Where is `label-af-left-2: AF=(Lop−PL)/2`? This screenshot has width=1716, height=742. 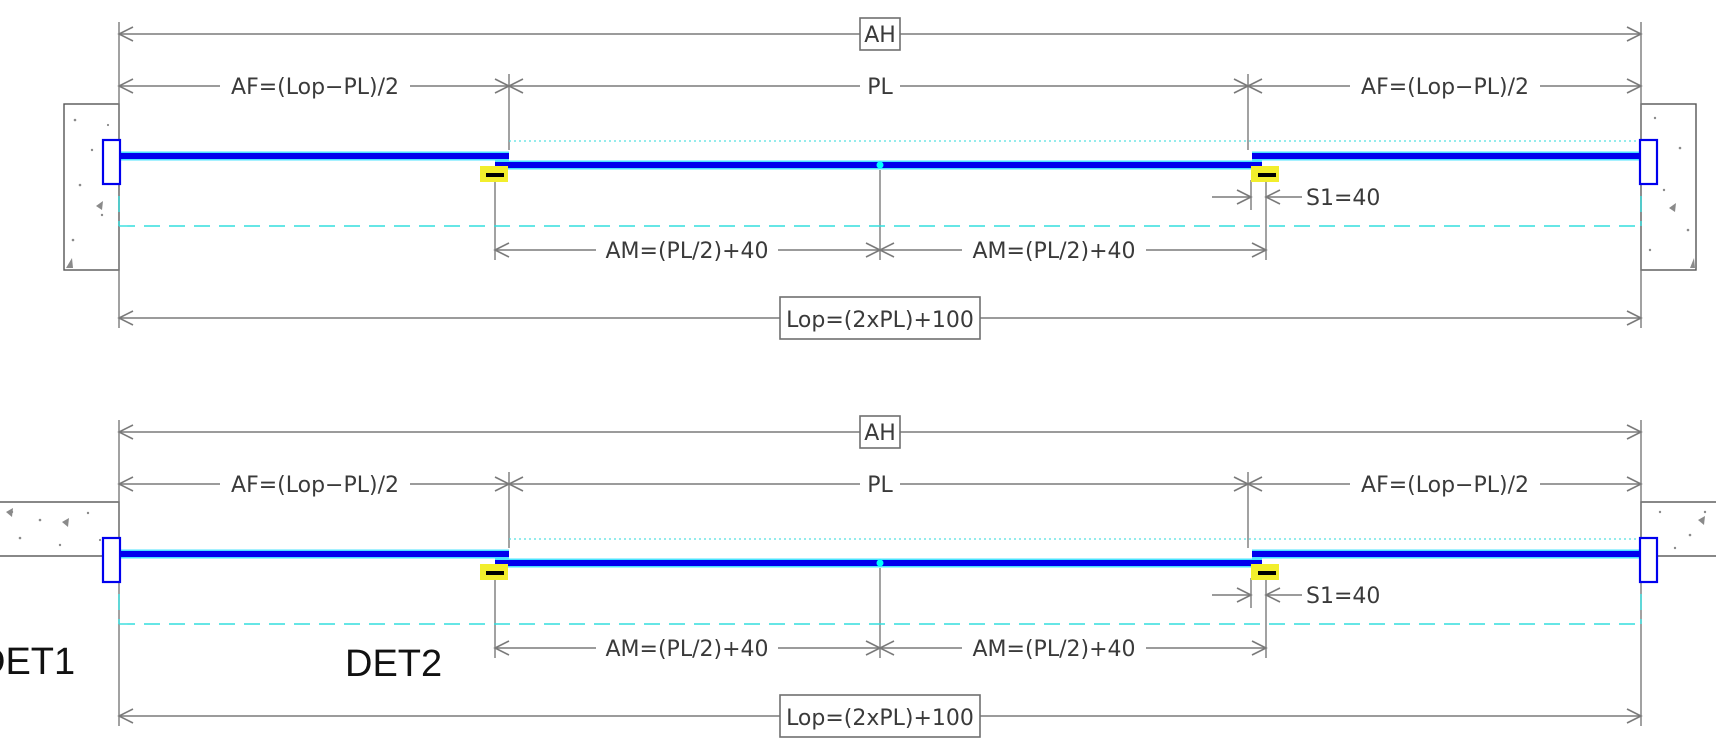 label-af-left-2: AF=(Lop−PL)/2 is located at coordinates (315, 485).